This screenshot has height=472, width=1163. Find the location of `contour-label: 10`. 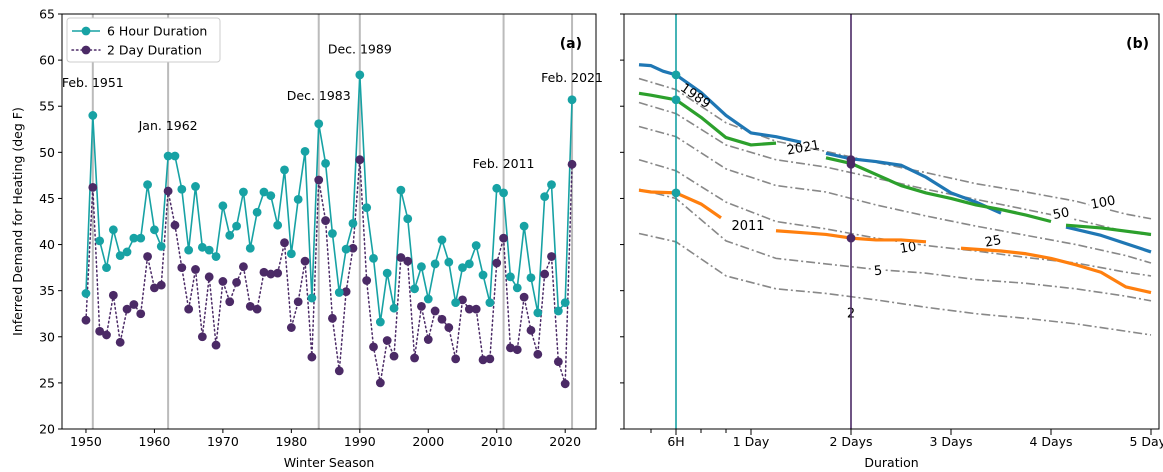

contour-label: 10 is located at coordinates (908, 248).